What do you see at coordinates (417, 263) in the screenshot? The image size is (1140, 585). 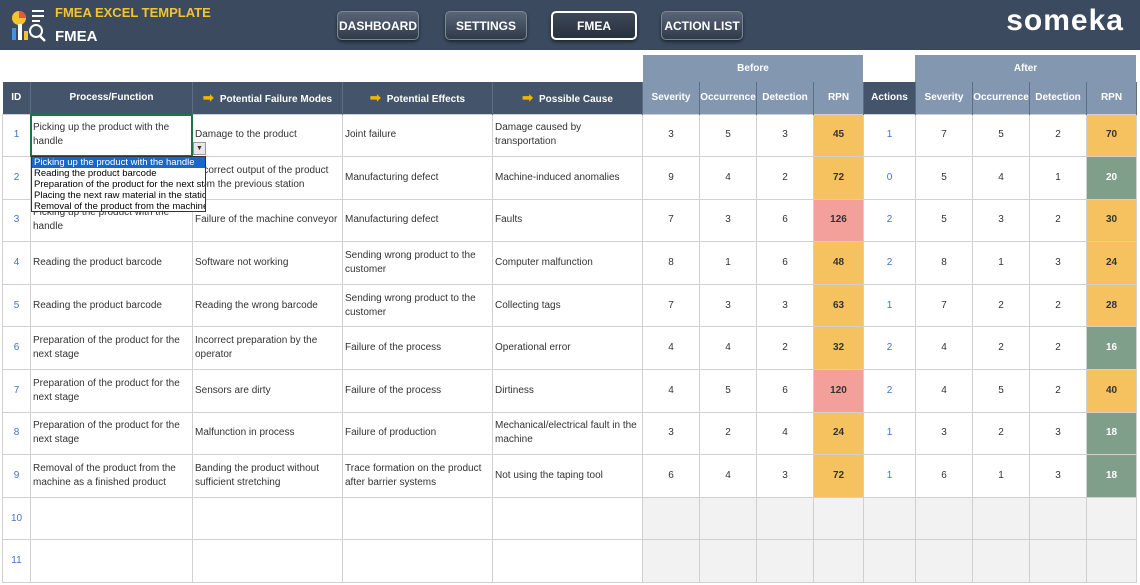 I see `effects-cell: Sending wrong product to the customer` at bounding box center [417, 263].